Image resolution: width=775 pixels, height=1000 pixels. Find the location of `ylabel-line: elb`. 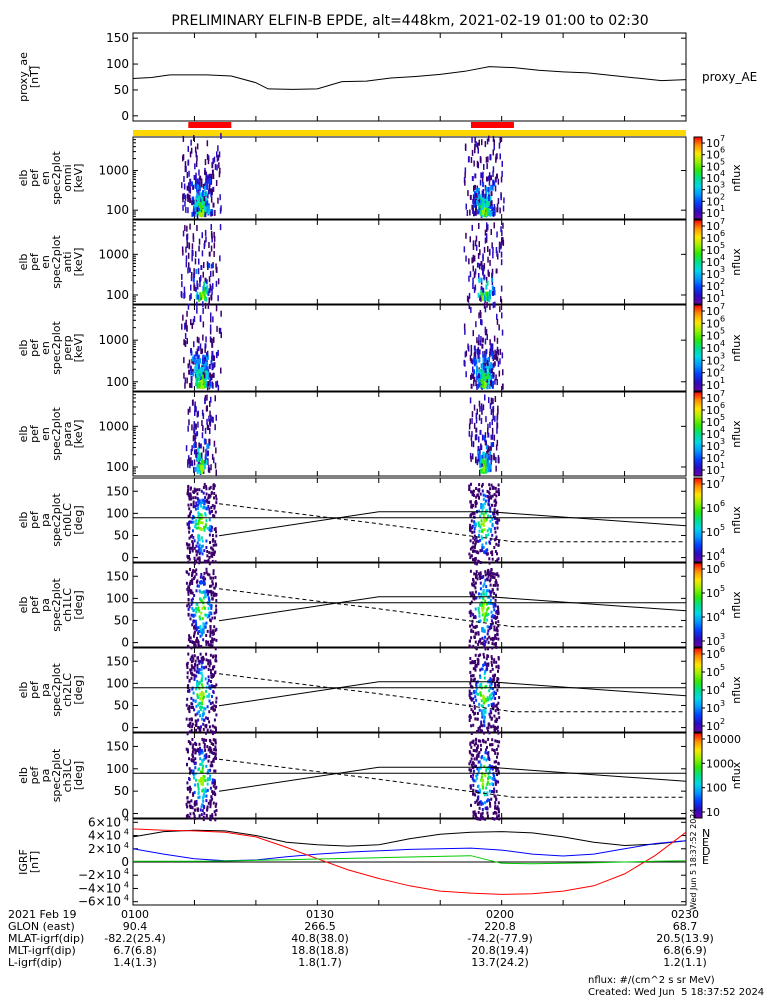

ylabel-line: elb is located at coordinates (23, 690).